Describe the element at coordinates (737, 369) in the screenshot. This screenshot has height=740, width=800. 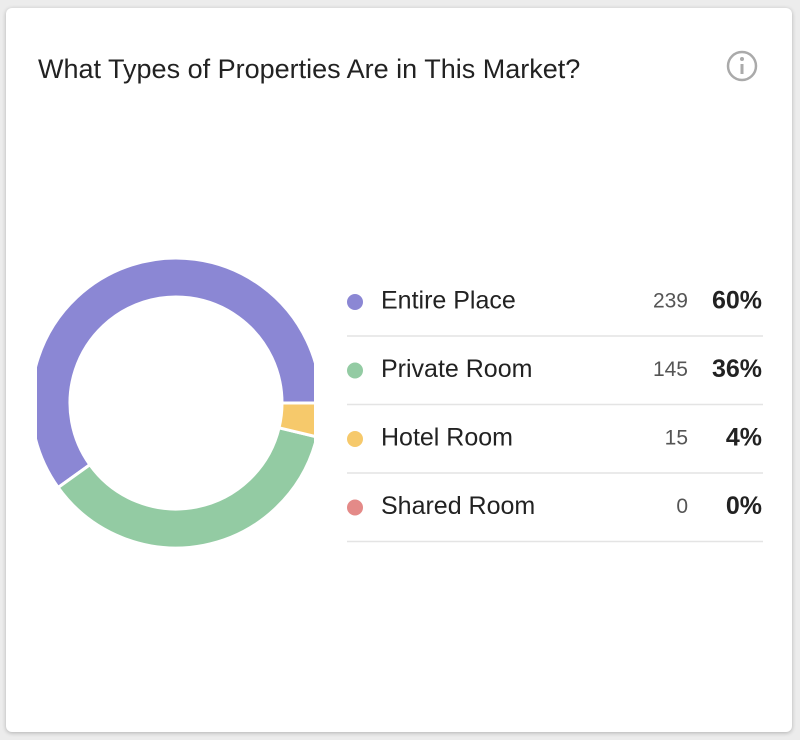
I see `share-label: 36%` at that location.